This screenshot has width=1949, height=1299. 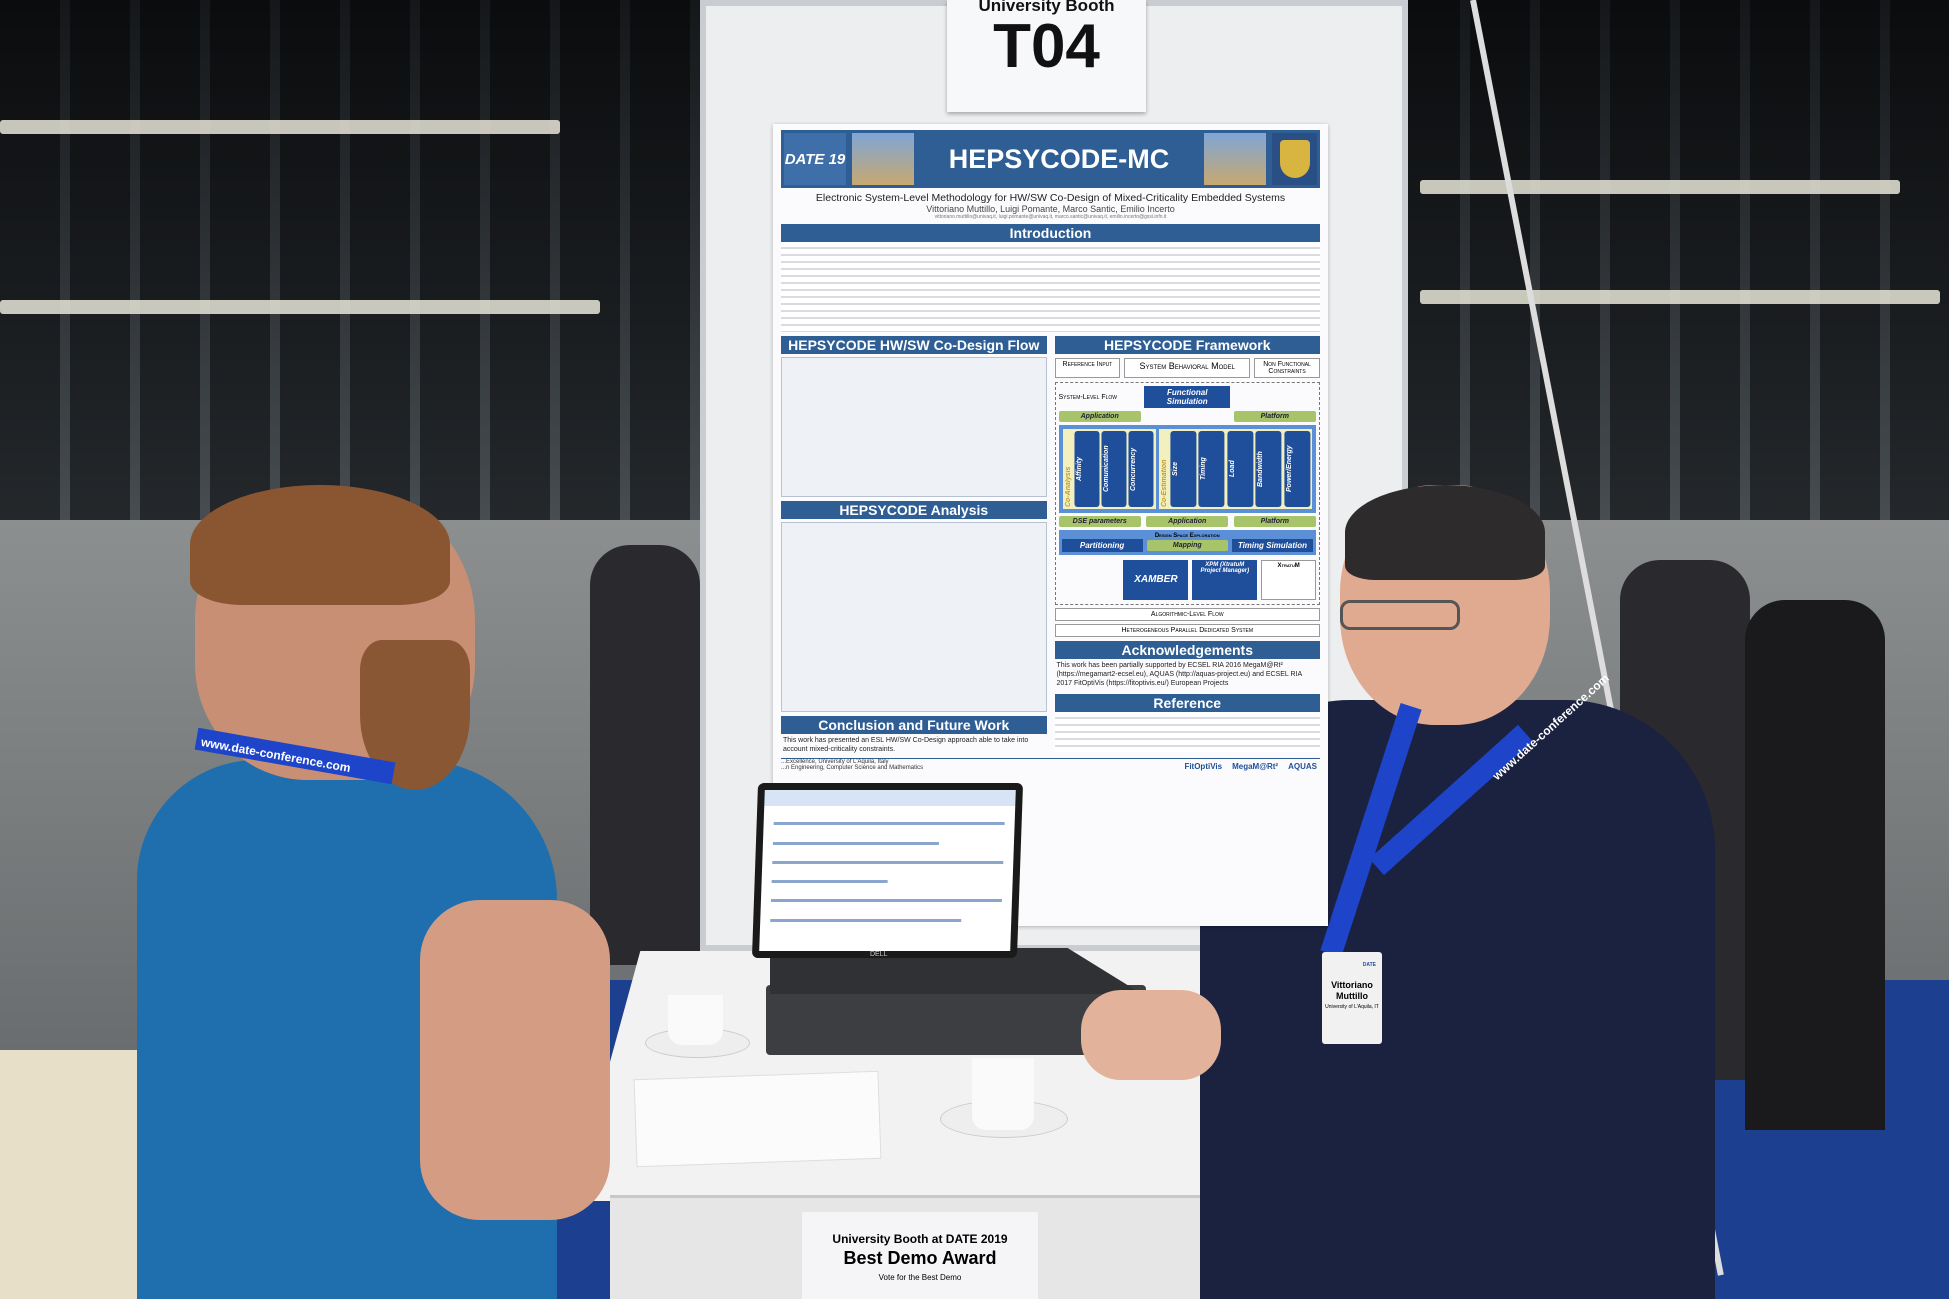 What do you see at coordinates (1087, 368) in the screenshot?
I see `fw-reference-input: Reference Input` at bounding box center [1087, 368].